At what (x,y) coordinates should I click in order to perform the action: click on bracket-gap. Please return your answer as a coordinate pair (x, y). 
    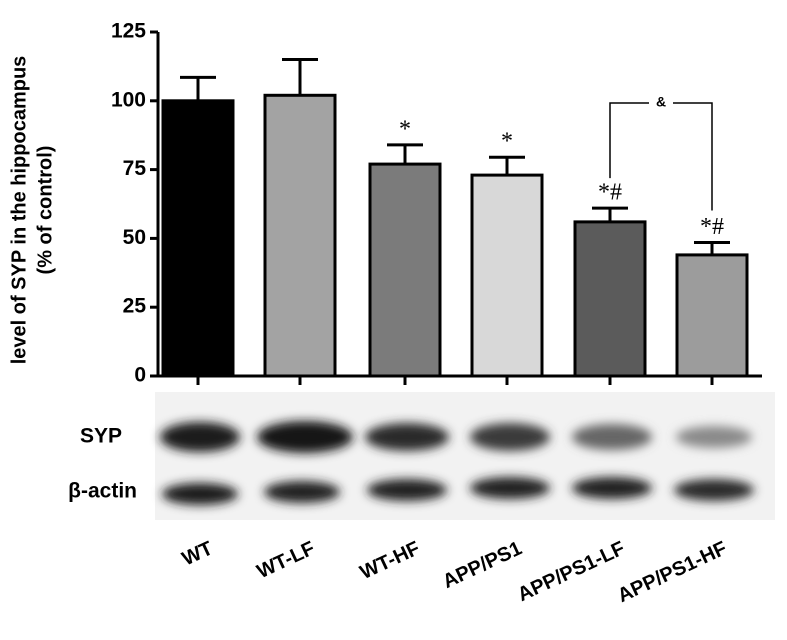
    Looking at the image, I should click on (661, 103).